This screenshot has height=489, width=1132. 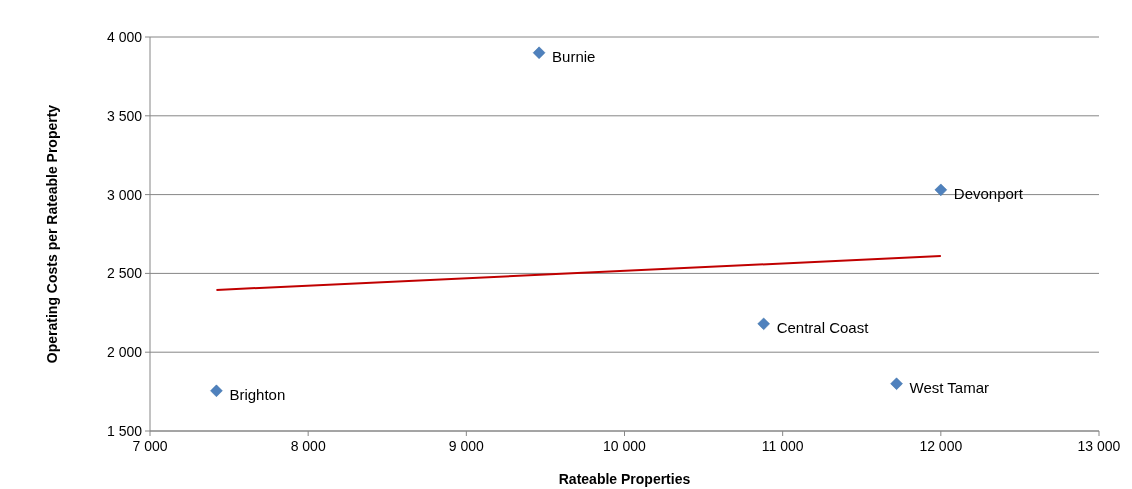 What do you see at coordinates (941, 446) in the screenshot?
I see `x-tick-label: 12 000` at bounding box center [941, 446].